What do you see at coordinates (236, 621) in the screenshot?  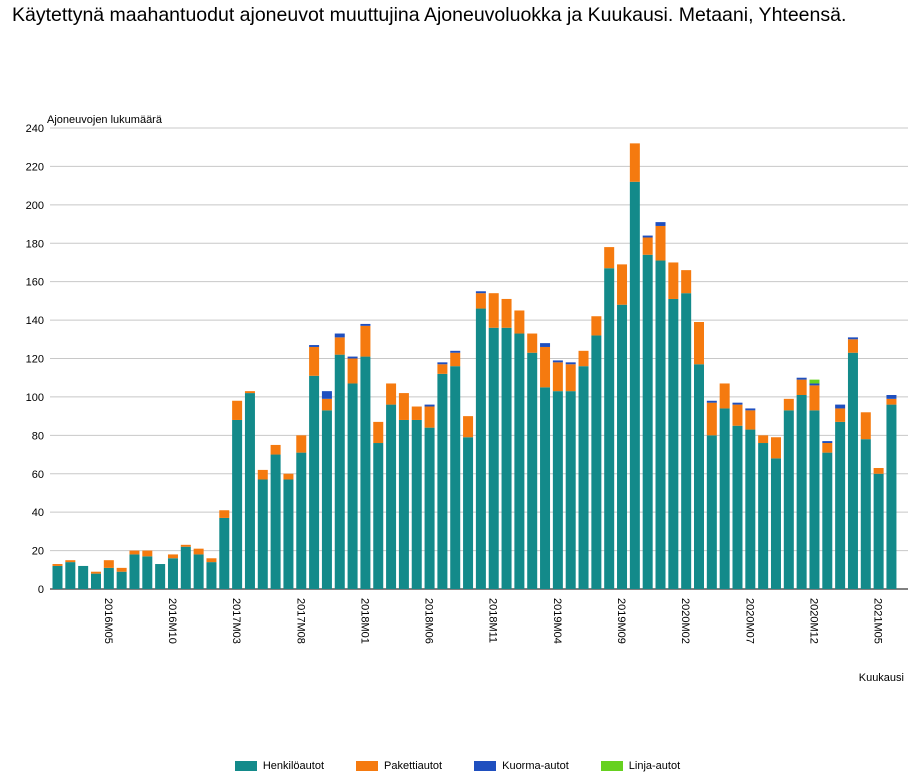 I see `x-tick-label: 2017M03` at bounding box center [236, 621].